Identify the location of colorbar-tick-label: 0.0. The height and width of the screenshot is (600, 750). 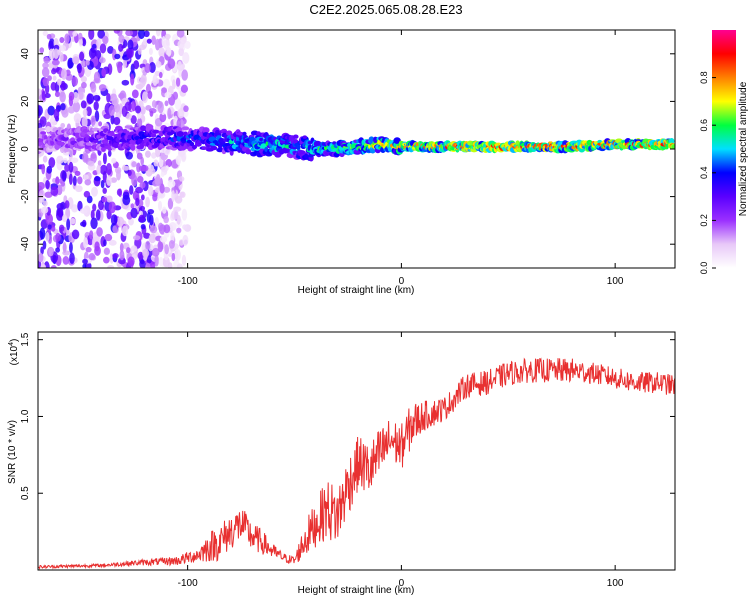
(704, 268).